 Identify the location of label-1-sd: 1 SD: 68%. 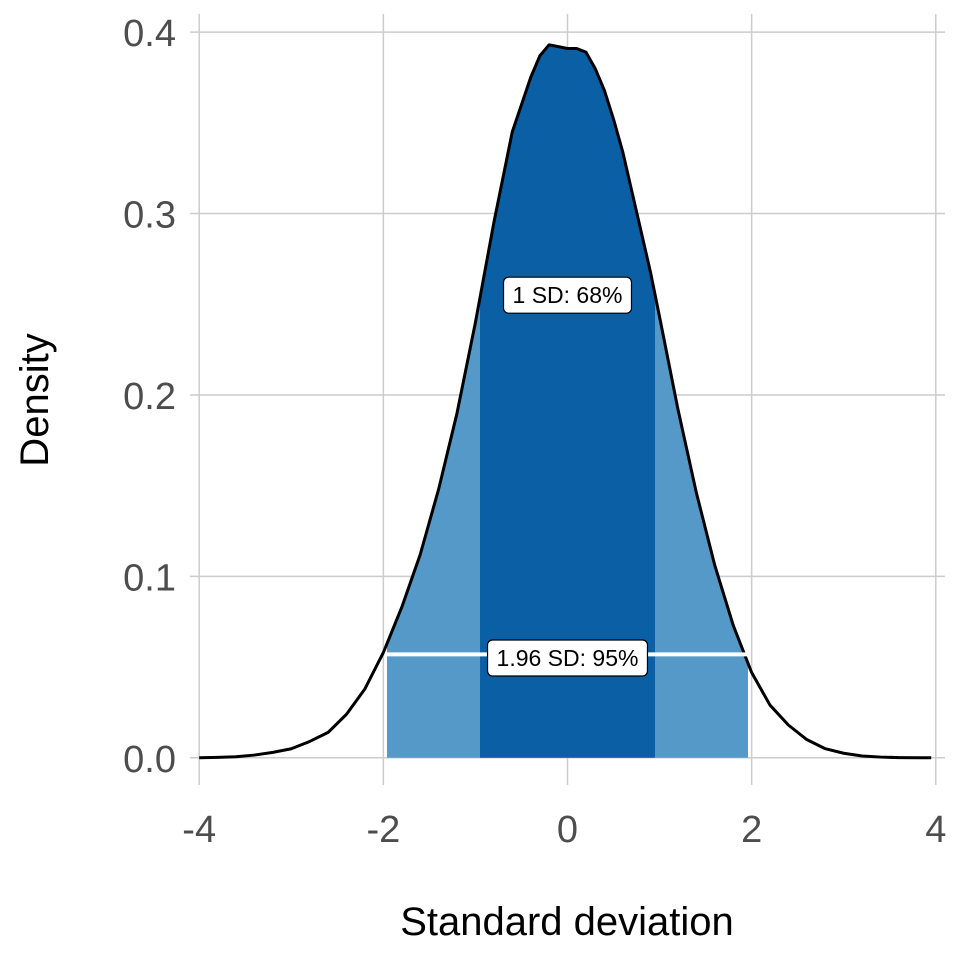
(568, 295).